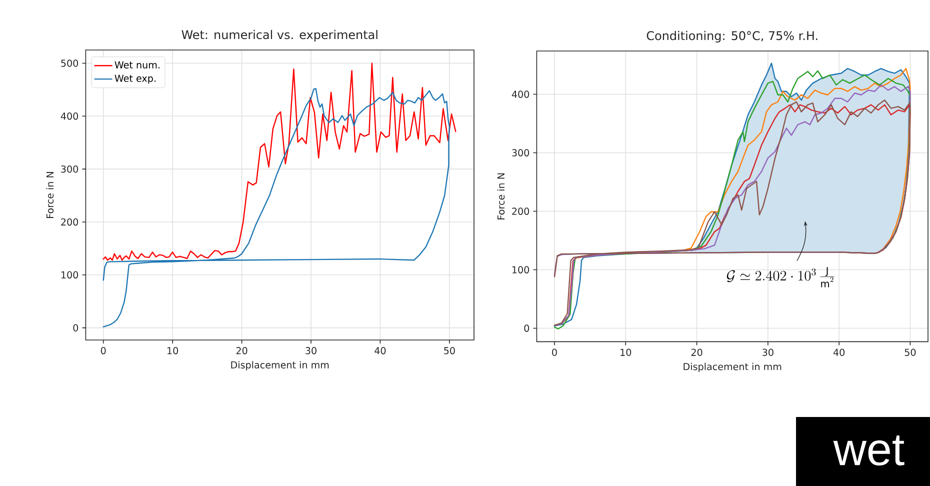 This screenshot has height=486, width=930. Describe the element at coordinates (69, 63) in the screenshot. I see `y-tick-label: 500` at that location.